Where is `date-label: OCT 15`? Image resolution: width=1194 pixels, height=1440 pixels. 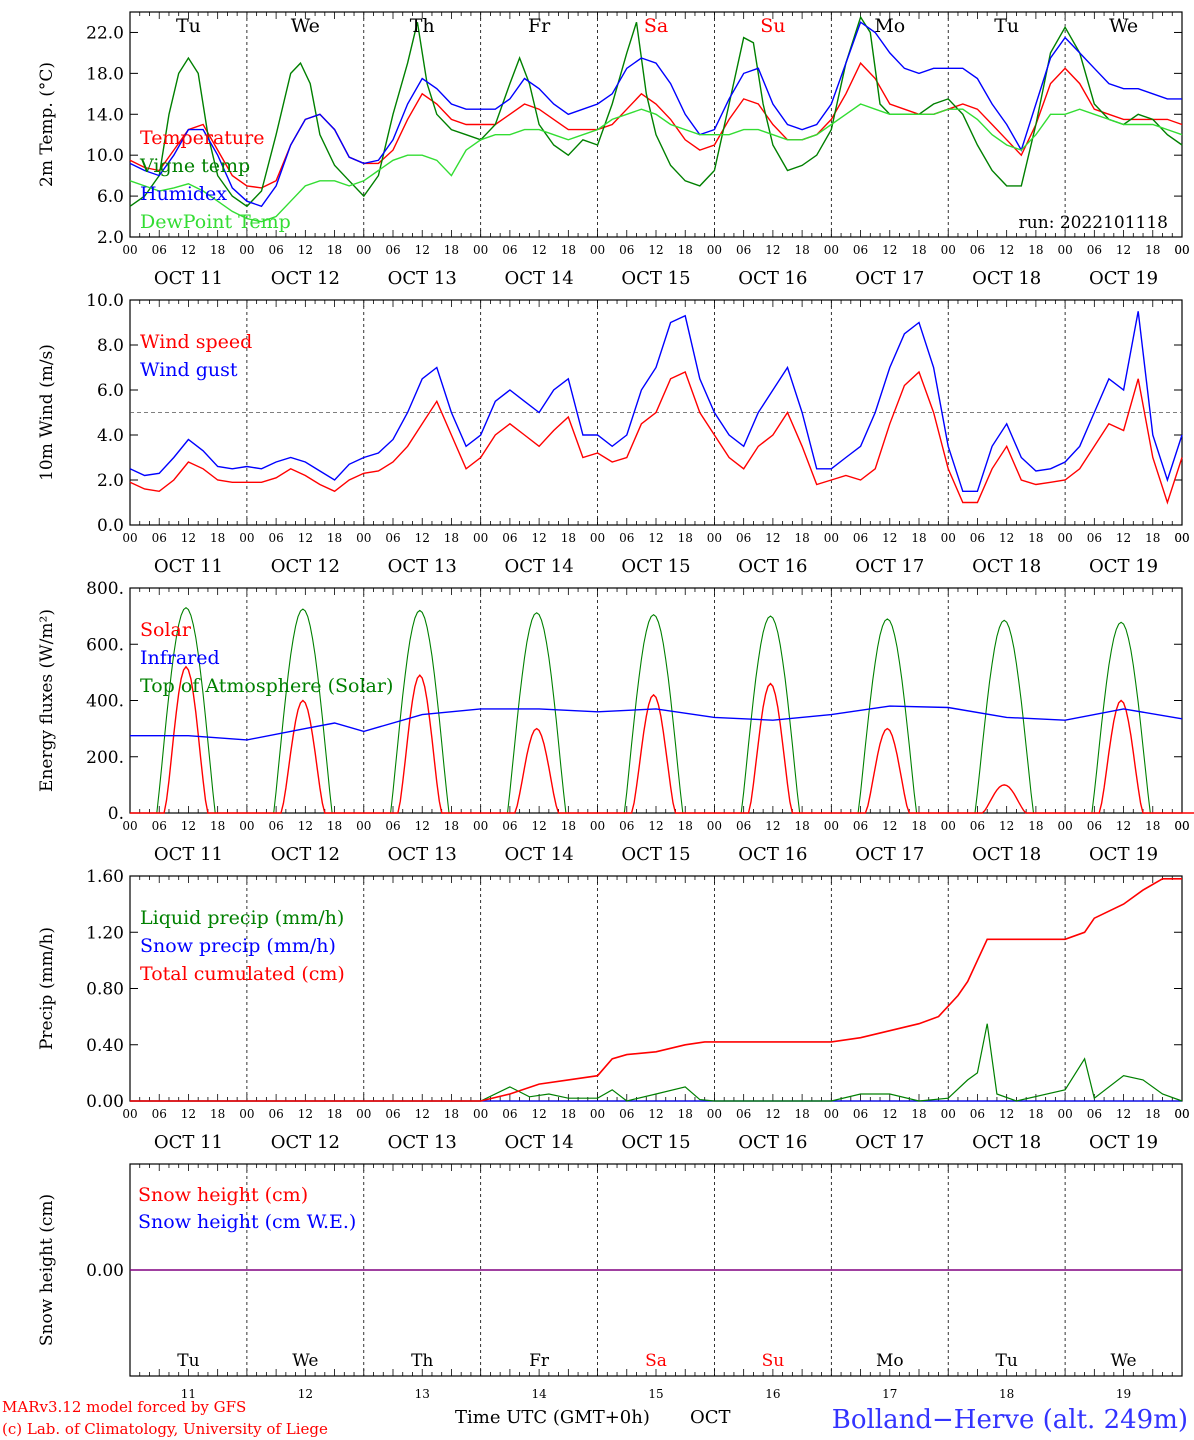
date-label: OCT 15 is located at coordinates (655, 566).